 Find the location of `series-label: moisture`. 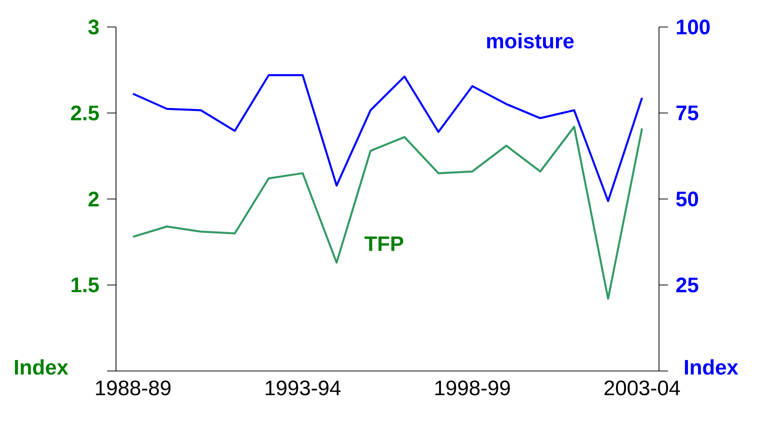

series-label: moisture is located at coordinates (530, 40).